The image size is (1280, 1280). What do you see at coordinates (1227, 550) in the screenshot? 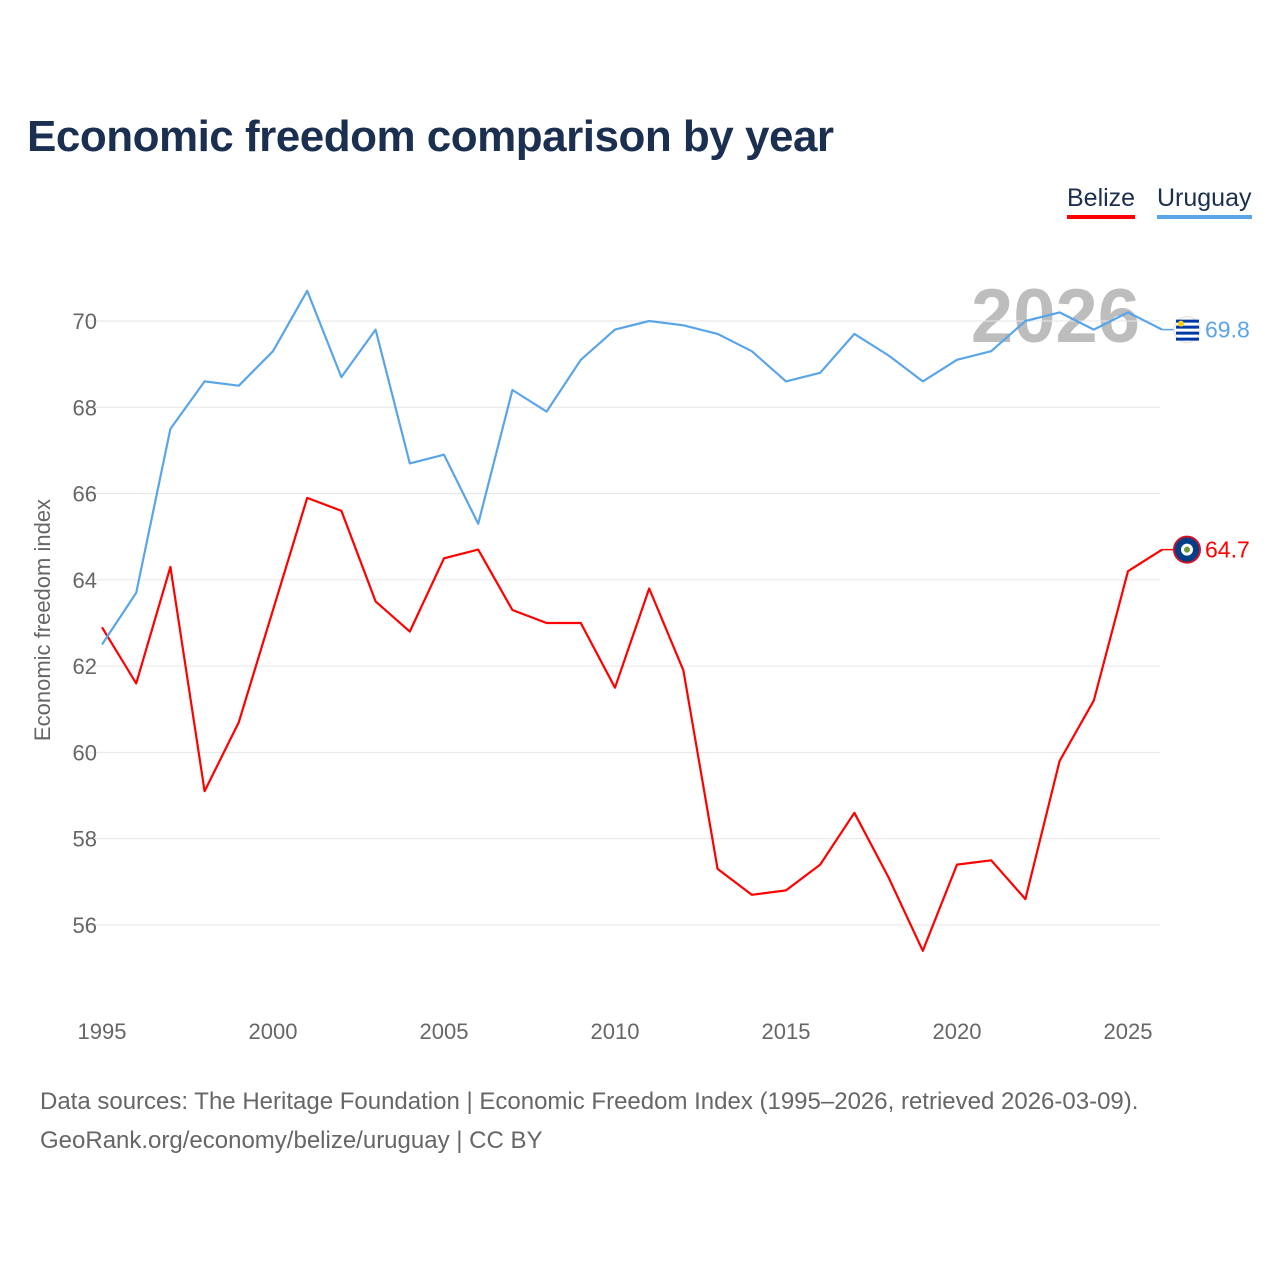
I see `end-value-label-belize: 64.7` at bounding box center [1227, 550].